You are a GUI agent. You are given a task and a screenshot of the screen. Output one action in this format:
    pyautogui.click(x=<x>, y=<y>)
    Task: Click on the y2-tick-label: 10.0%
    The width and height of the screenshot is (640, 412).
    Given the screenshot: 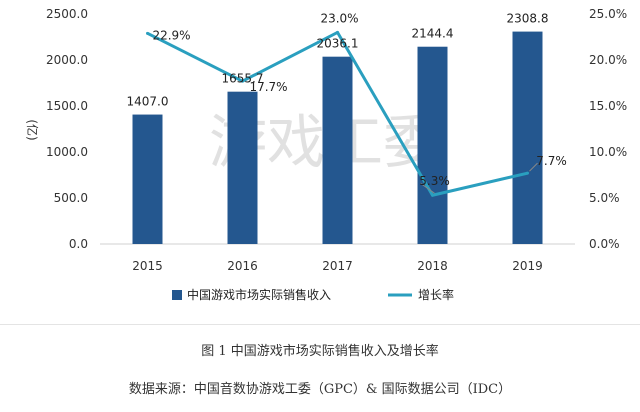 What is the action you would take?
    pyautogui.click(x=608, y=152)
    